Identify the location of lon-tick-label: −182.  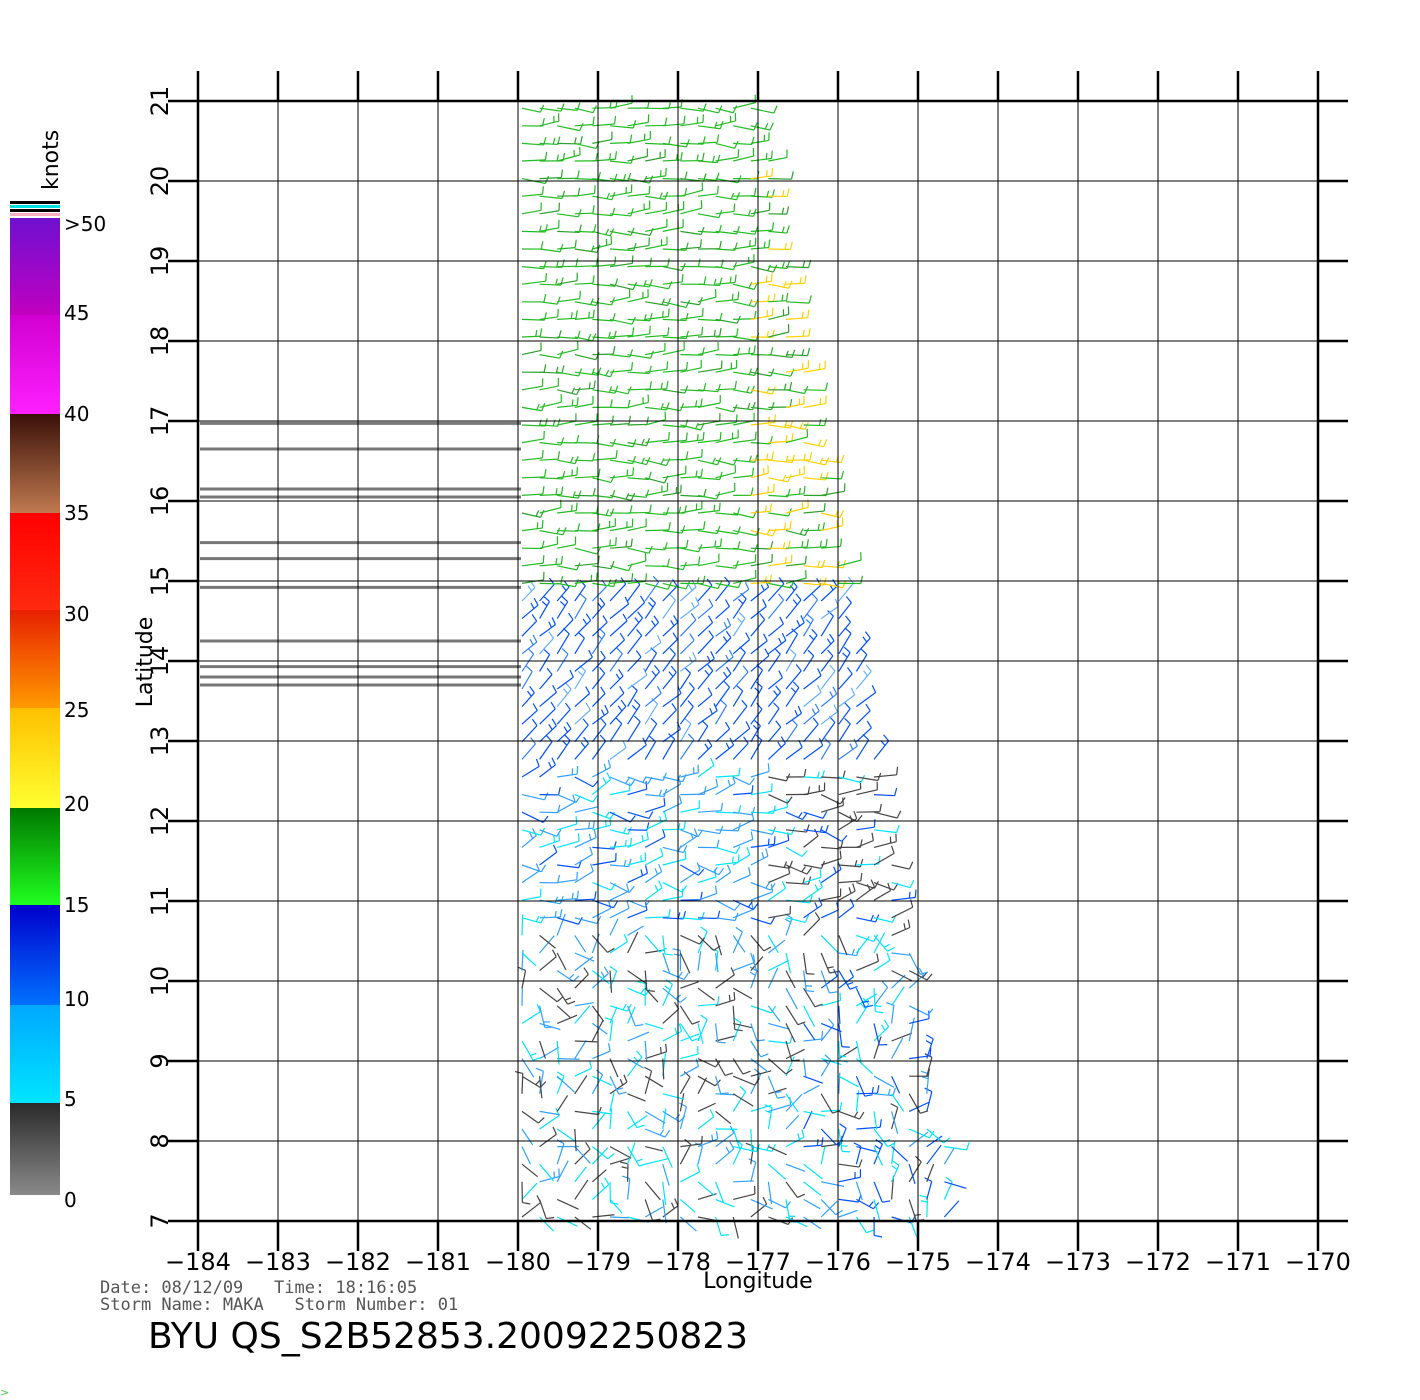
(358, 1262).